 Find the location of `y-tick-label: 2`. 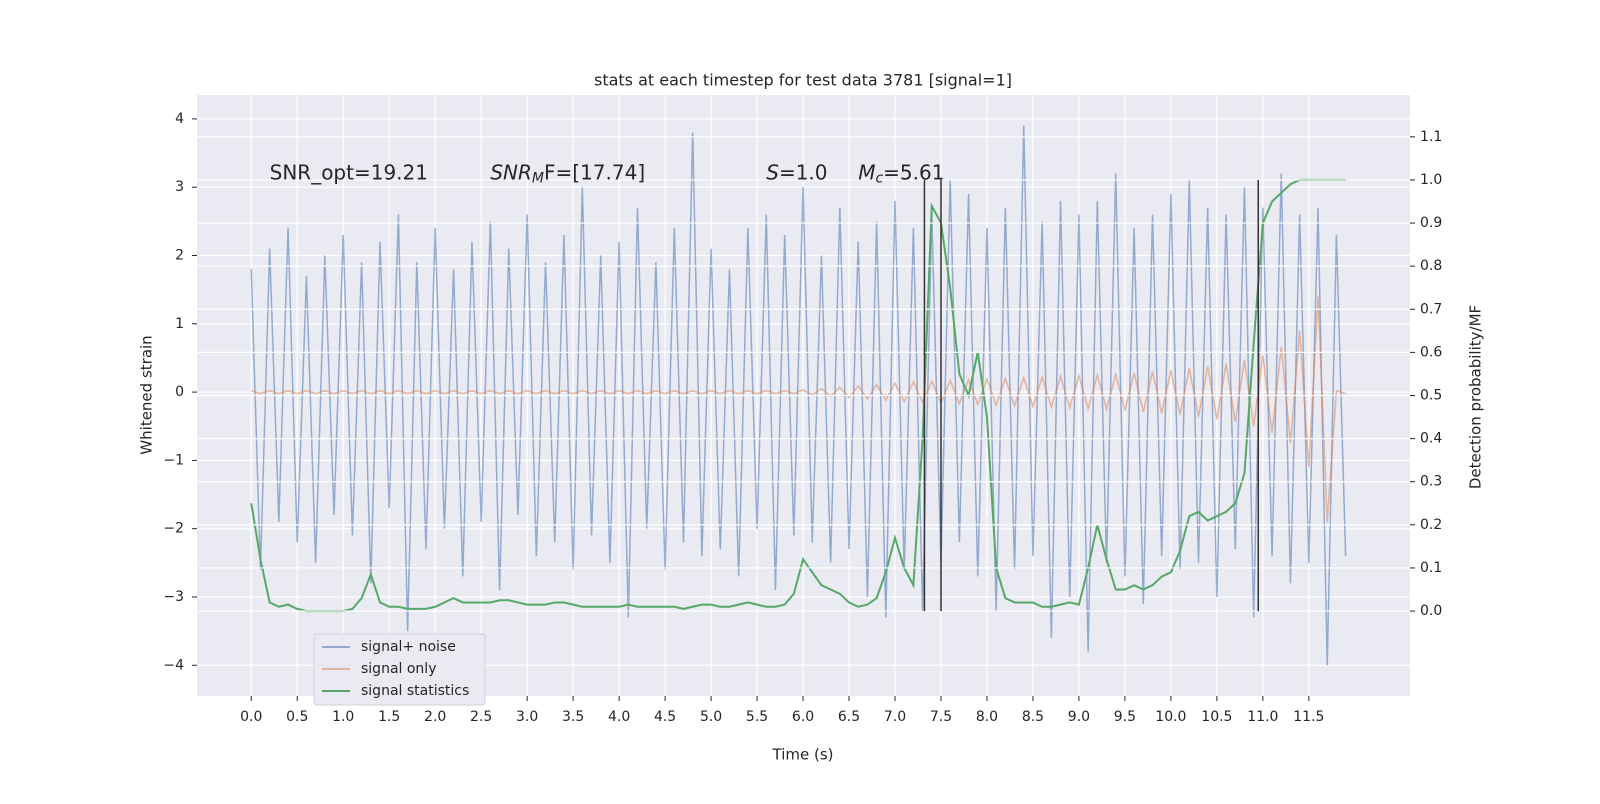

y-tick-label: 2 is located at coordinates (179, 255).